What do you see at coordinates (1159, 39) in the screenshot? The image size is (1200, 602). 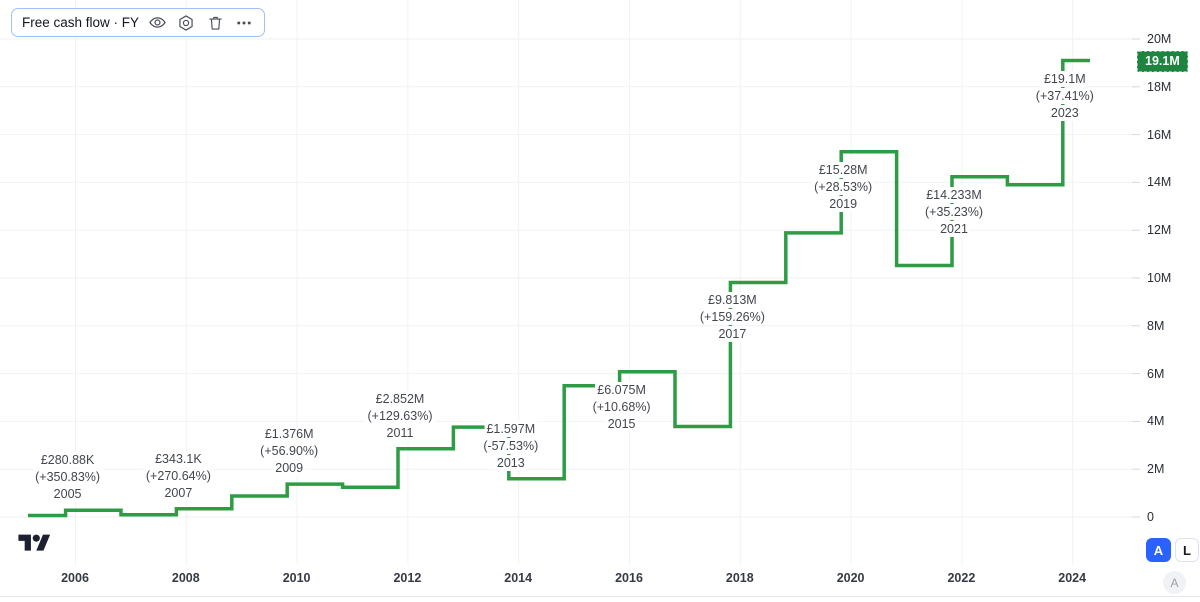 I see `y-axis-label: 20M` at bounding box center [1159, 39].